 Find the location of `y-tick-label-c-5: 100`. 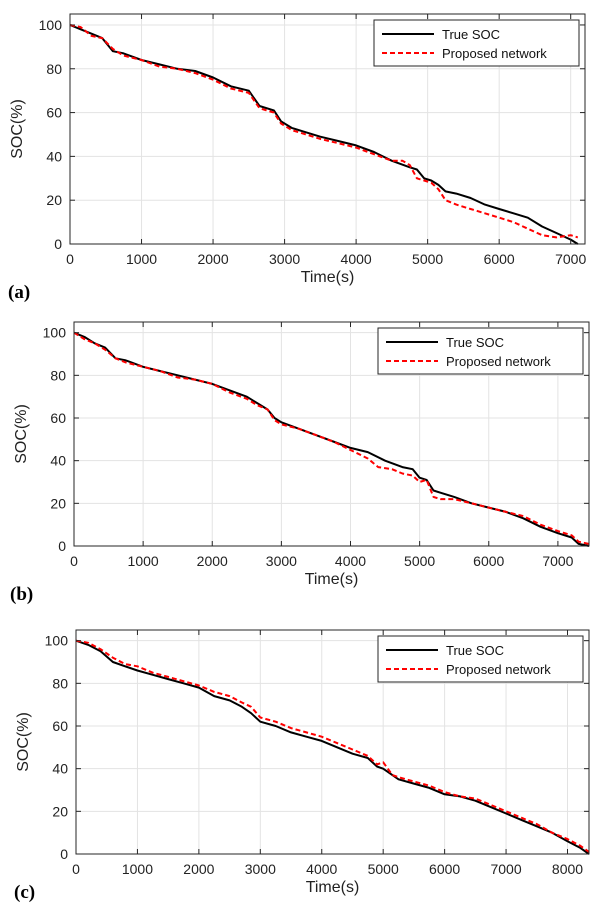

y-tick-label-c-5: 100 is located at coordinates (57, 641).